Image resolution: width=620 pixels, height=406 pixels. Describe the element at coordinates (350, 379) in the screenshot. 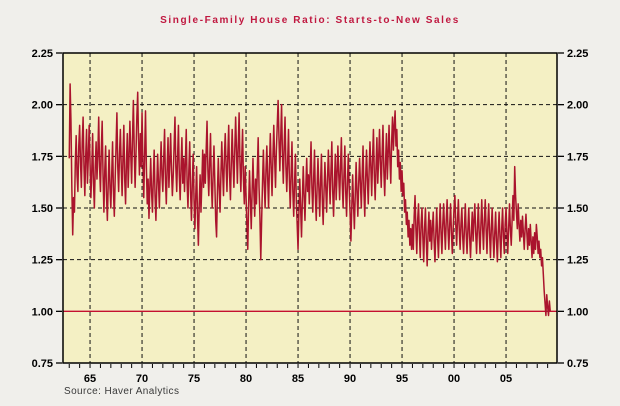

I see `x-axis-label: 90` at that location.